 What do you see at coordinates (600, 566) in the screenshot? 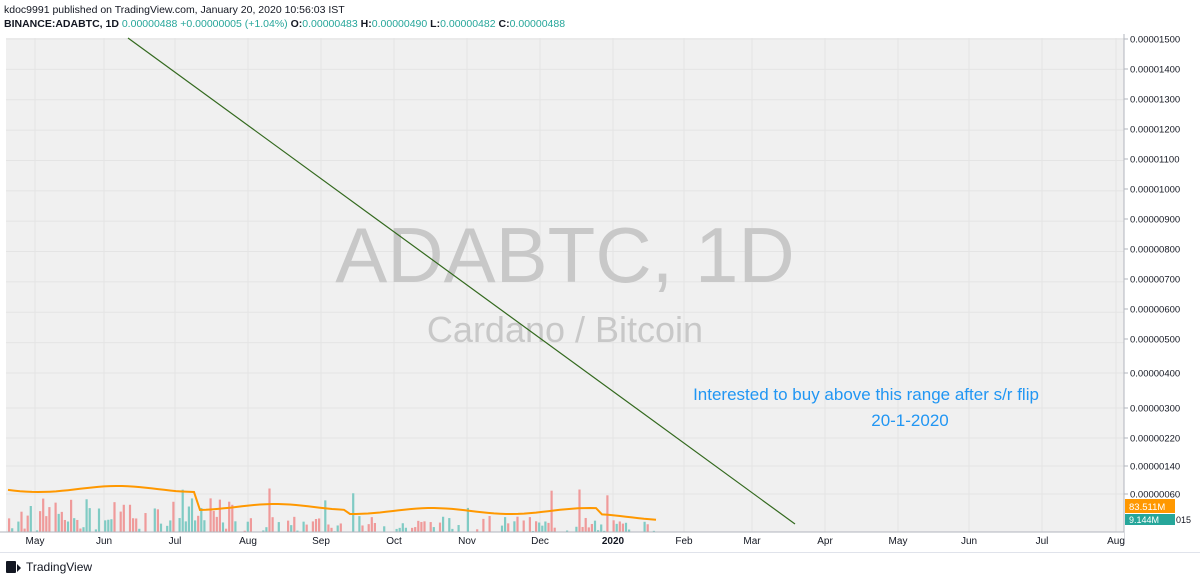
I see `chart-footer: TradingView` at bounding box center [600, 566].